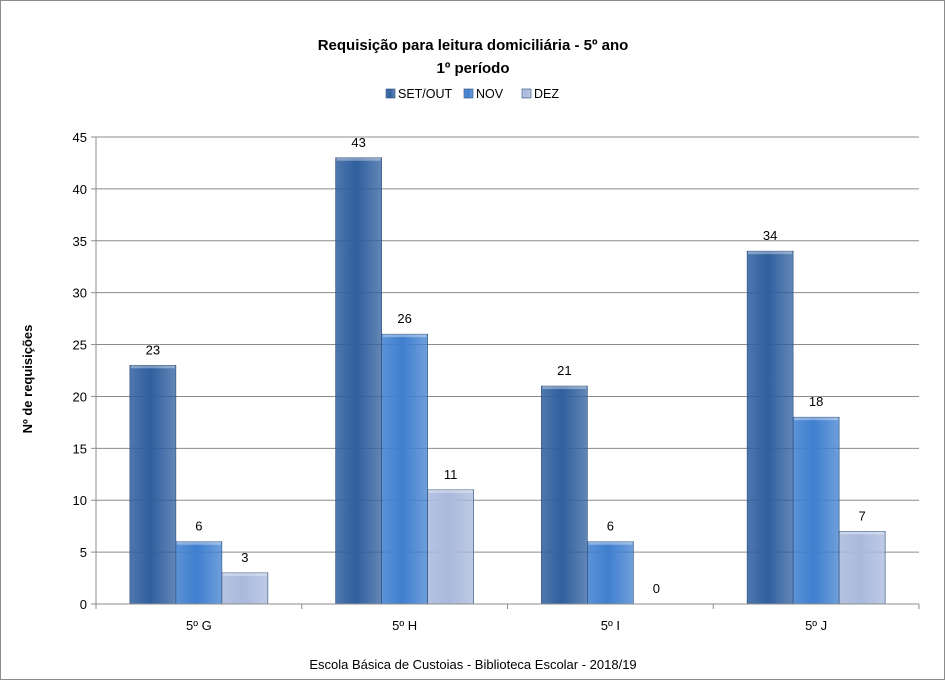  Describe the element at coordinates (546, 94) in the screenshot. I see `legend-label: DEZ` at that location.